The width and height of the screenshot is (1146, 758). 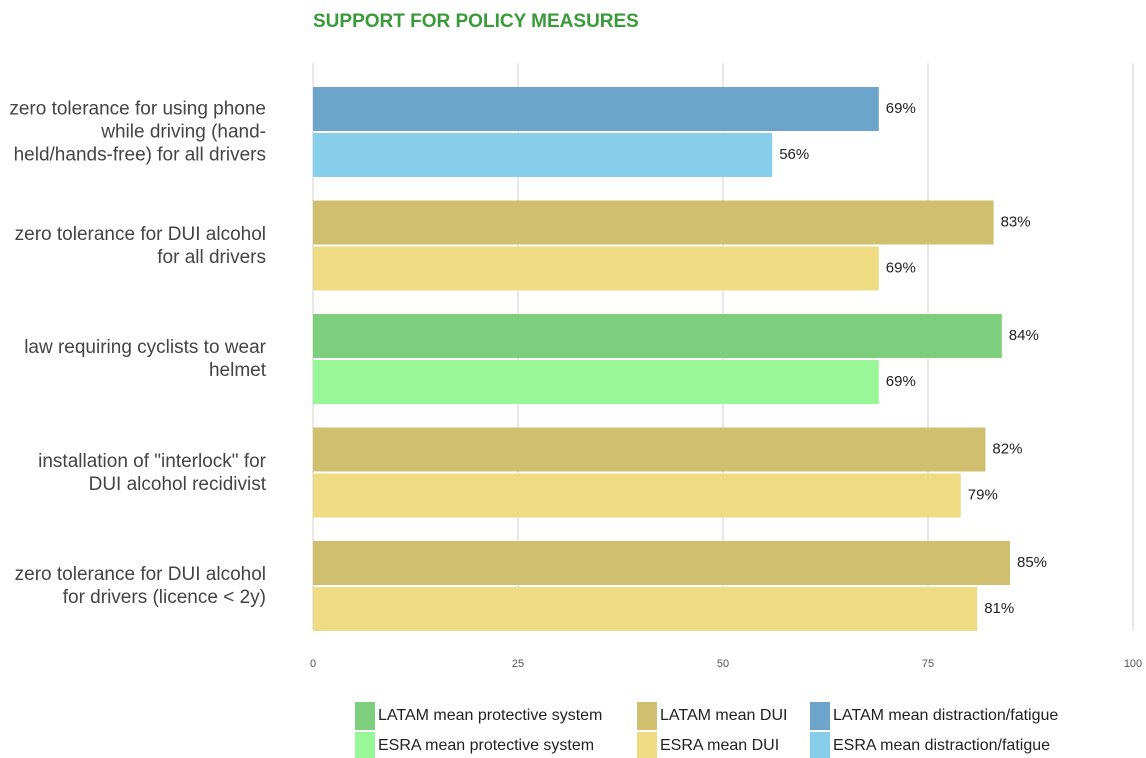 I want to click on data-label: 84%, so click(x=1024, y=335).